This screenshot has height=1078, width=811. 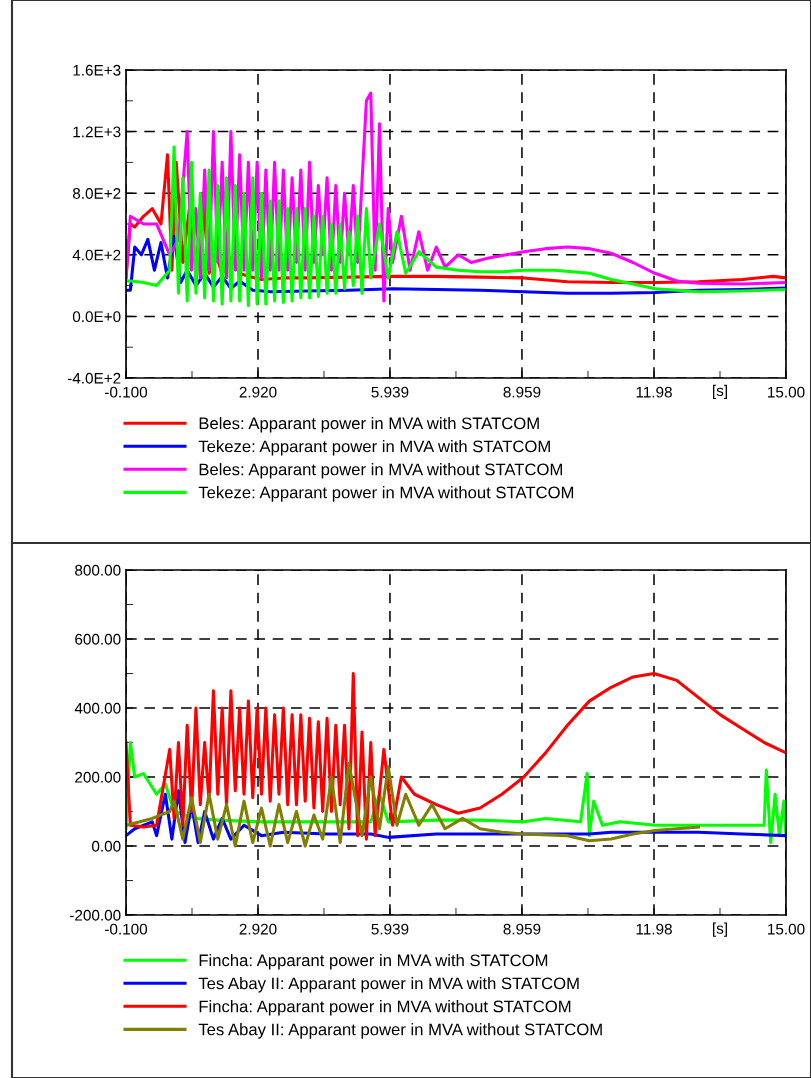 I want to click on legend-label: Fincha: Apparant power in MVA with STATCOM, so click(x=373, y=962).